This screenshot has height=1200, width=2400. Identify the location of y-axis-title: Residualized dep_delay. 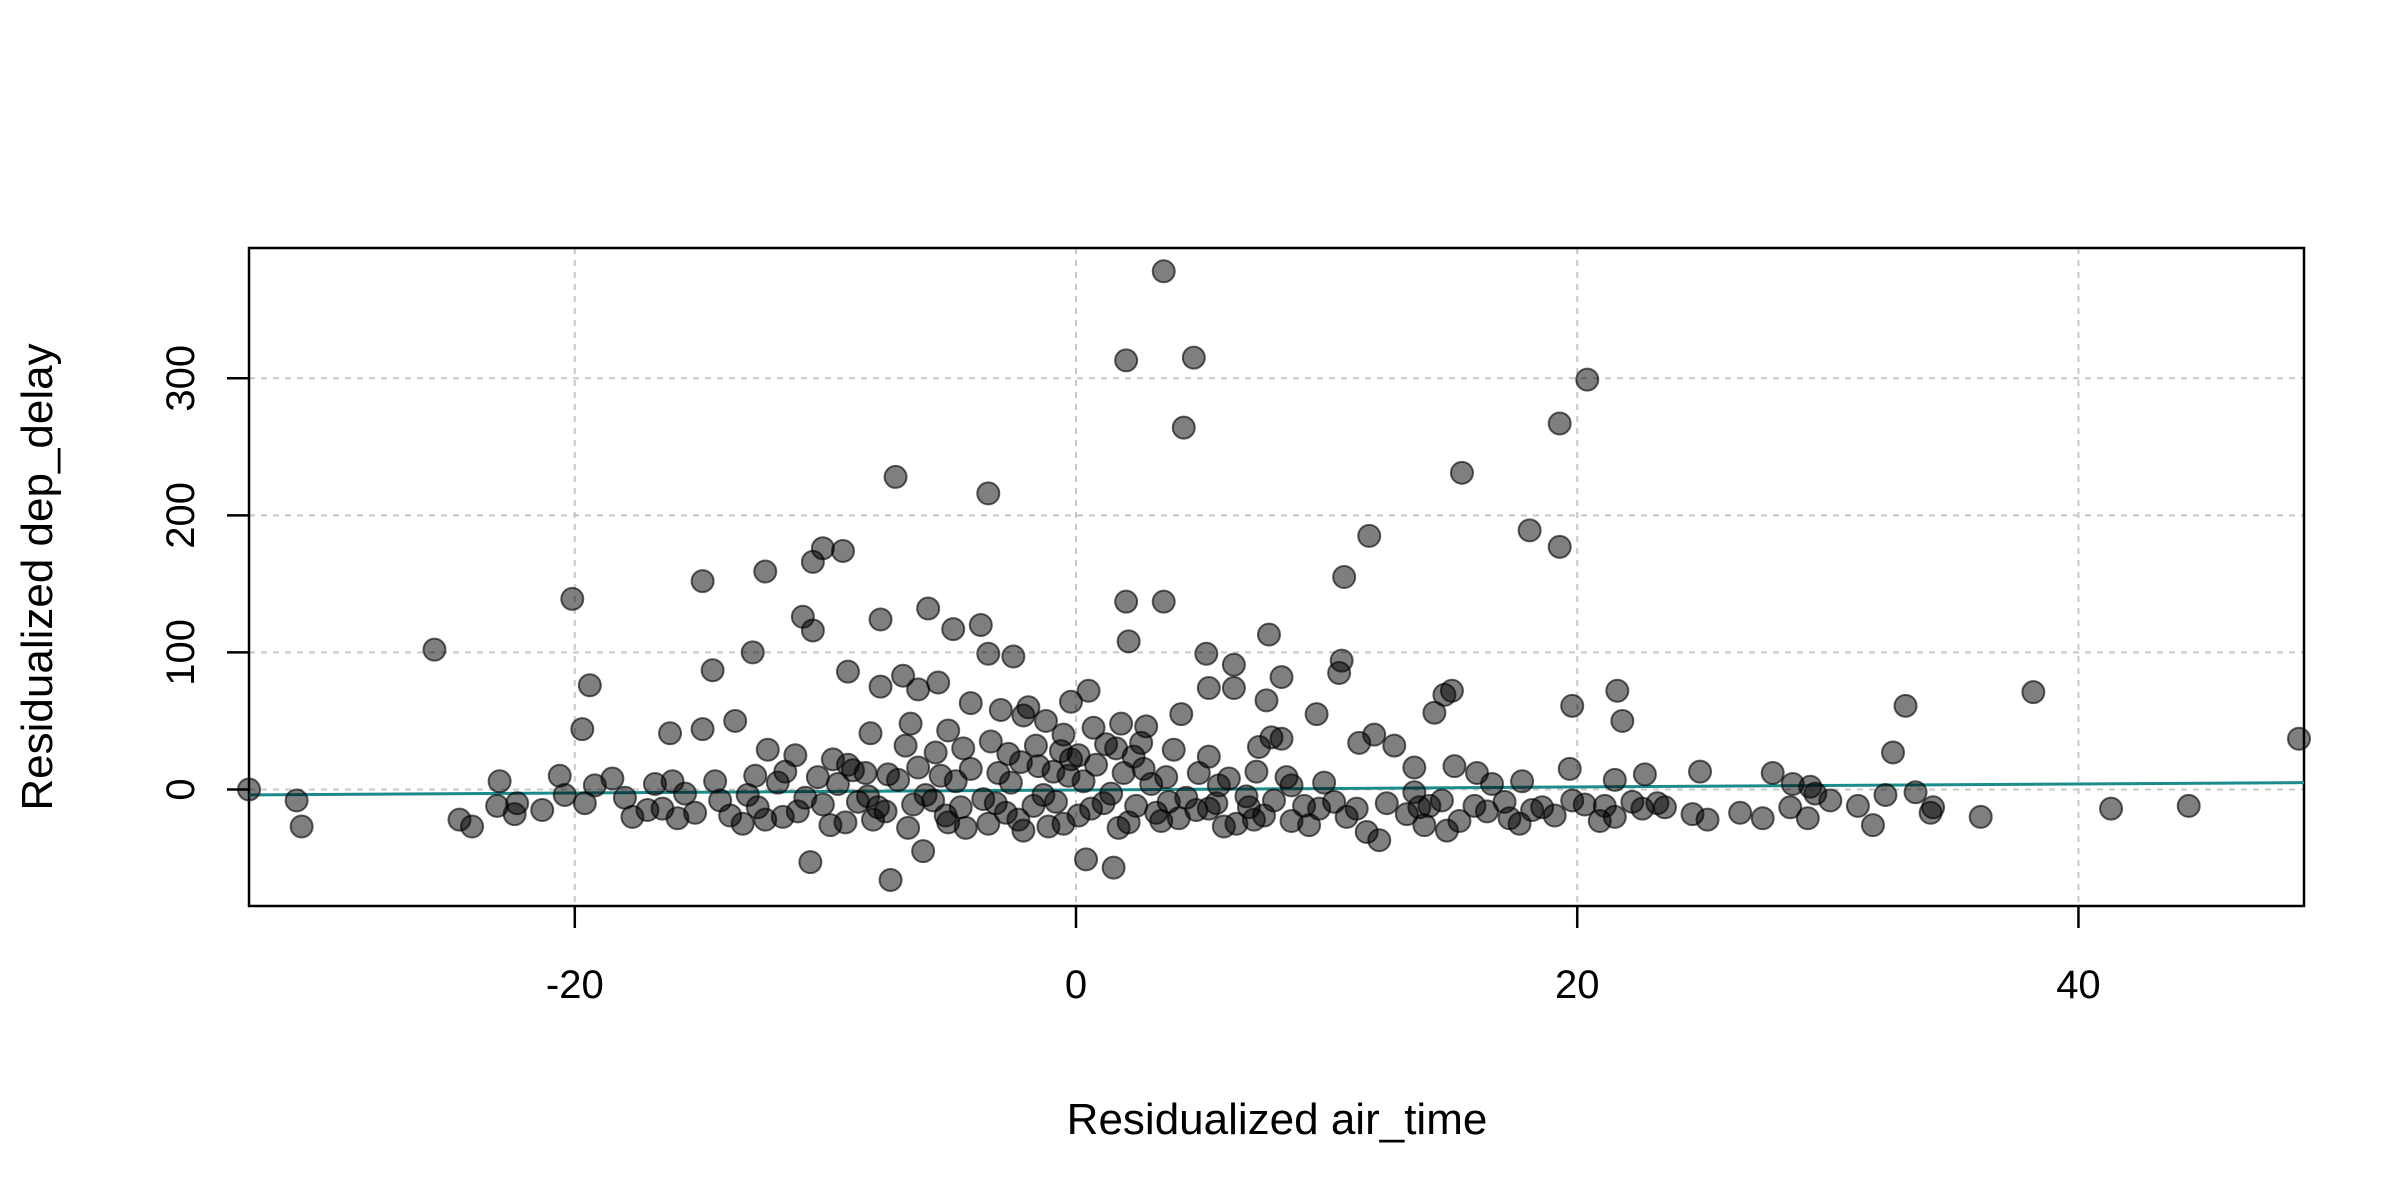
(37, 576).